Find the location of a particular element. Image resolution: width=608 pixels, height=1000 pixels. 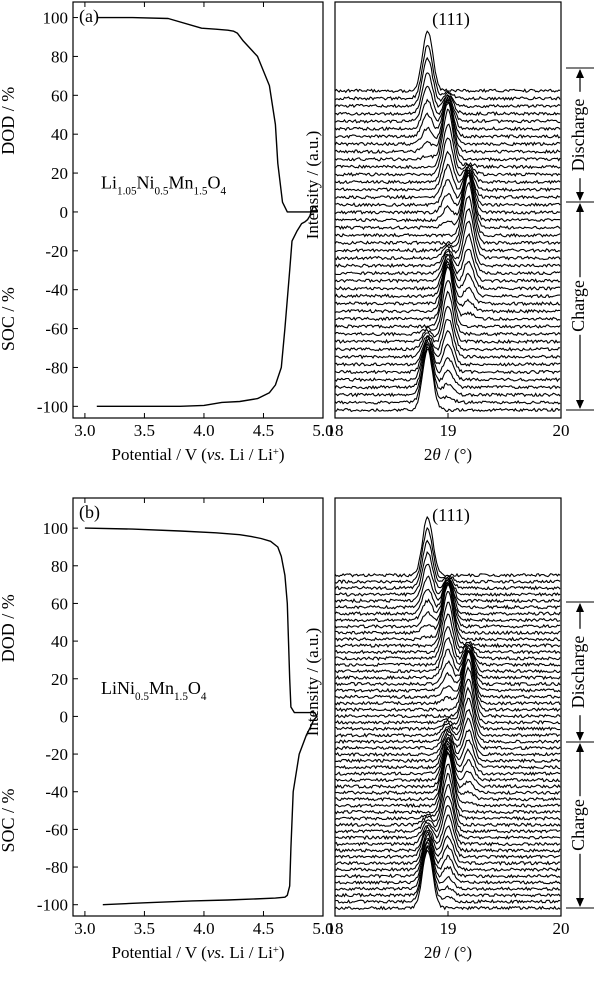

y-tick-label: 20 is located at coordinates (59, 679).